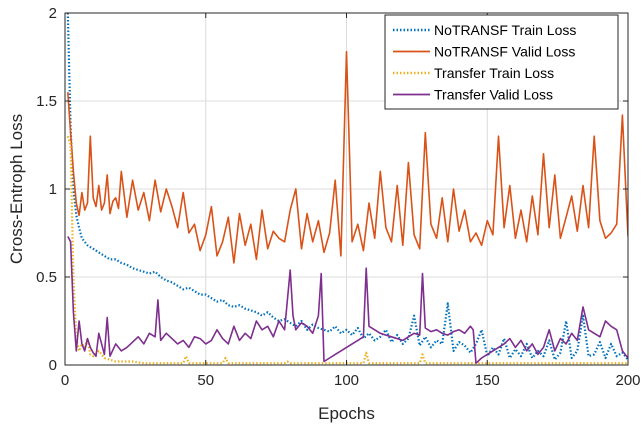 The image size is (644, 427). I want to click on legend-label: NoTRANSF Valid Loss, so click(504, 52).